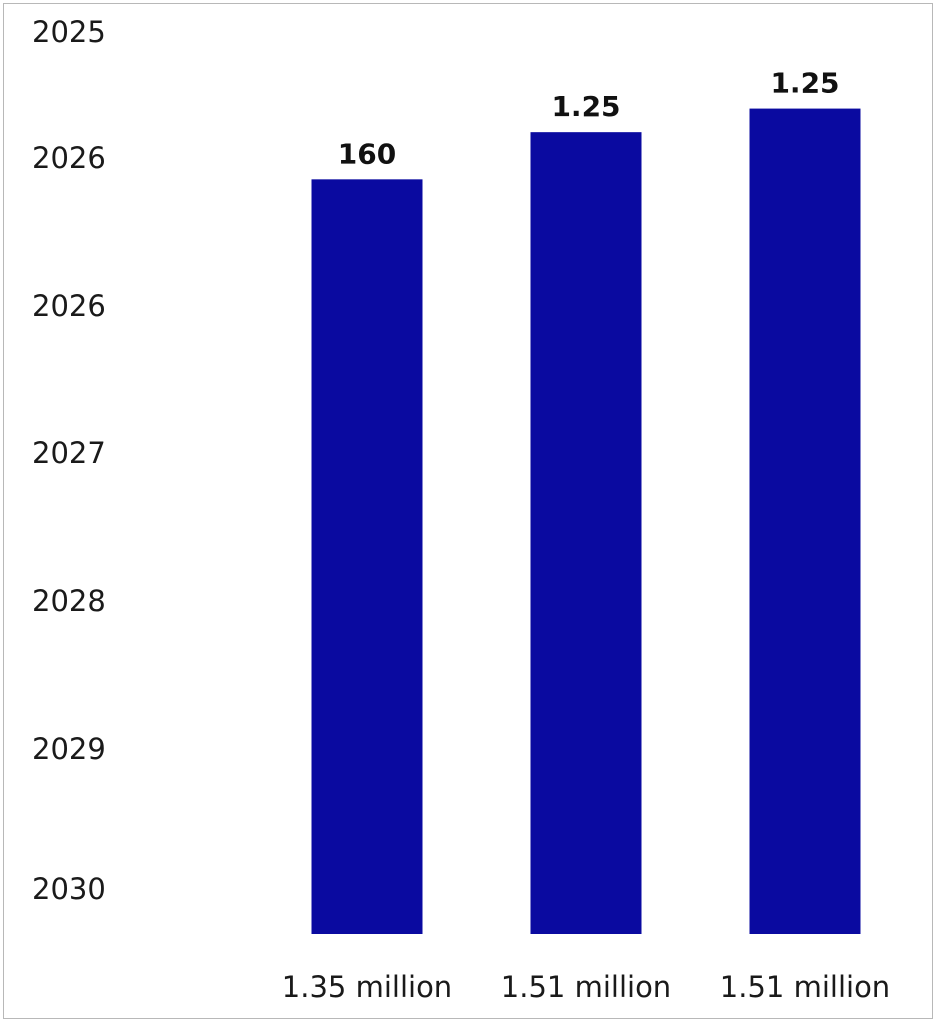  Describe the element at coordinates (69, 453) in the screenshot. I see `y-tick-label: 2027` at that location.